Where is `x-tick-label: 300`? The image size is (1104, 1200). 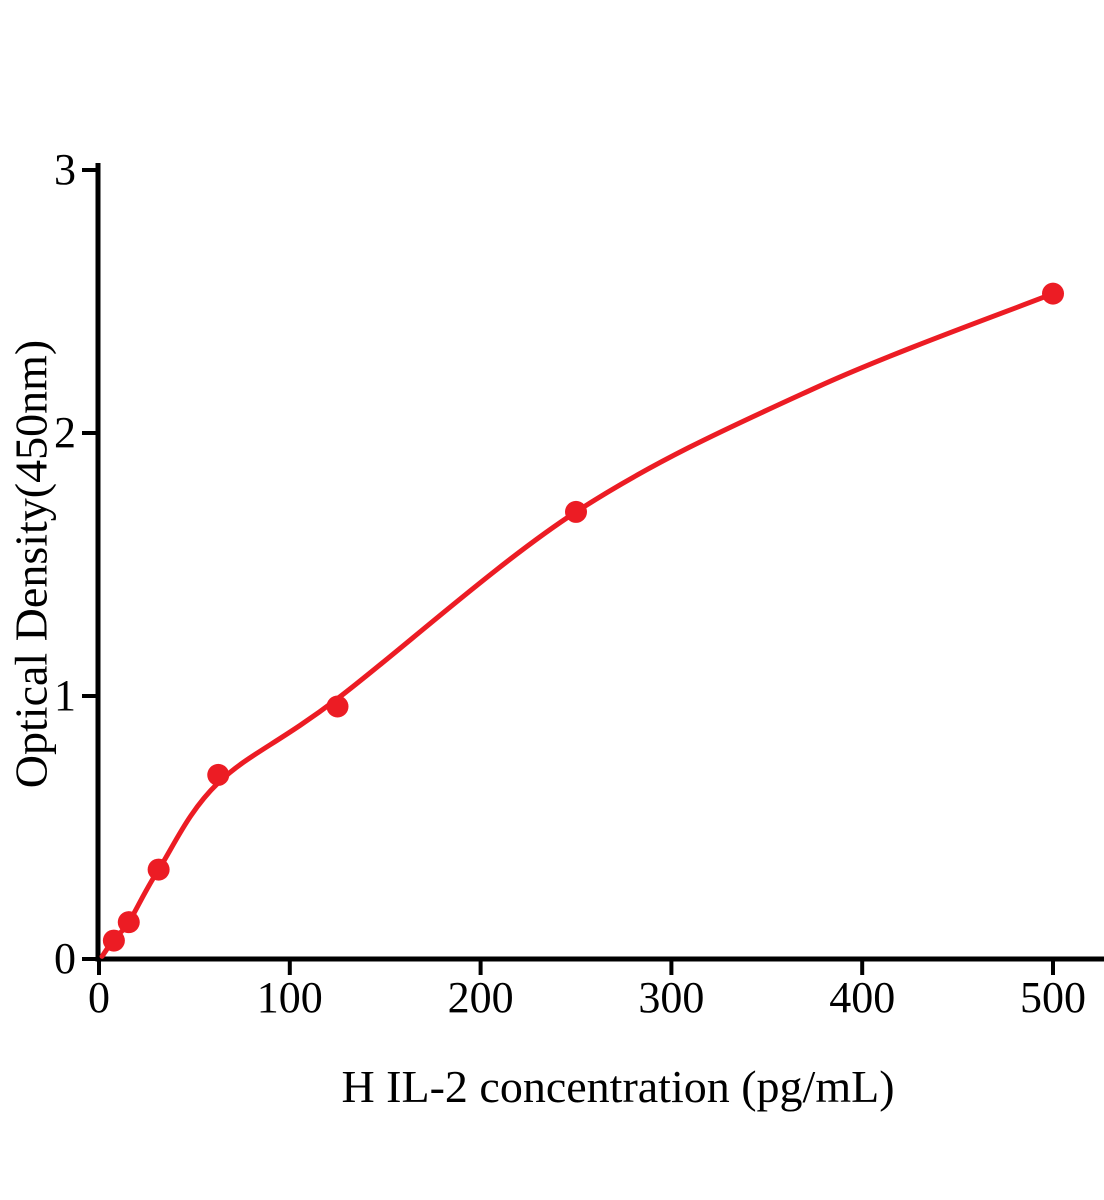
x-tick-label: 300 is located at coordinates (671, 997).